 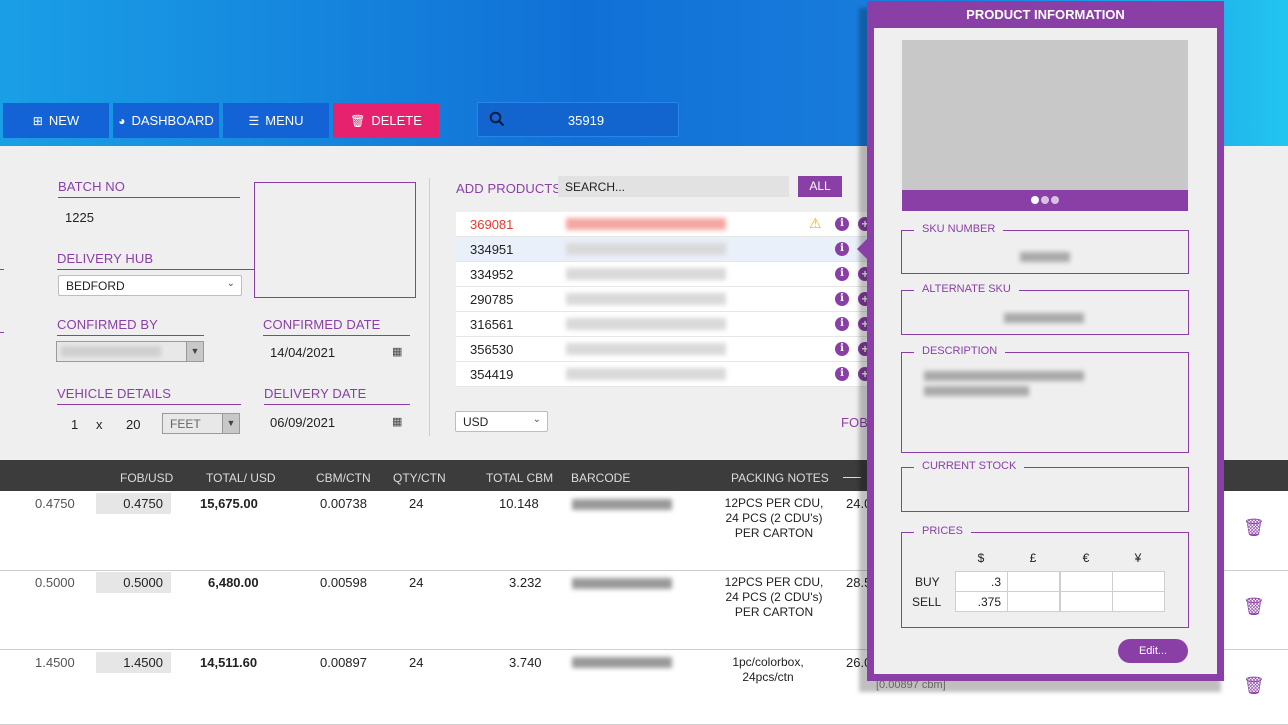 I want to click on product-row: 334952 i +, so click(x=664, y=274).